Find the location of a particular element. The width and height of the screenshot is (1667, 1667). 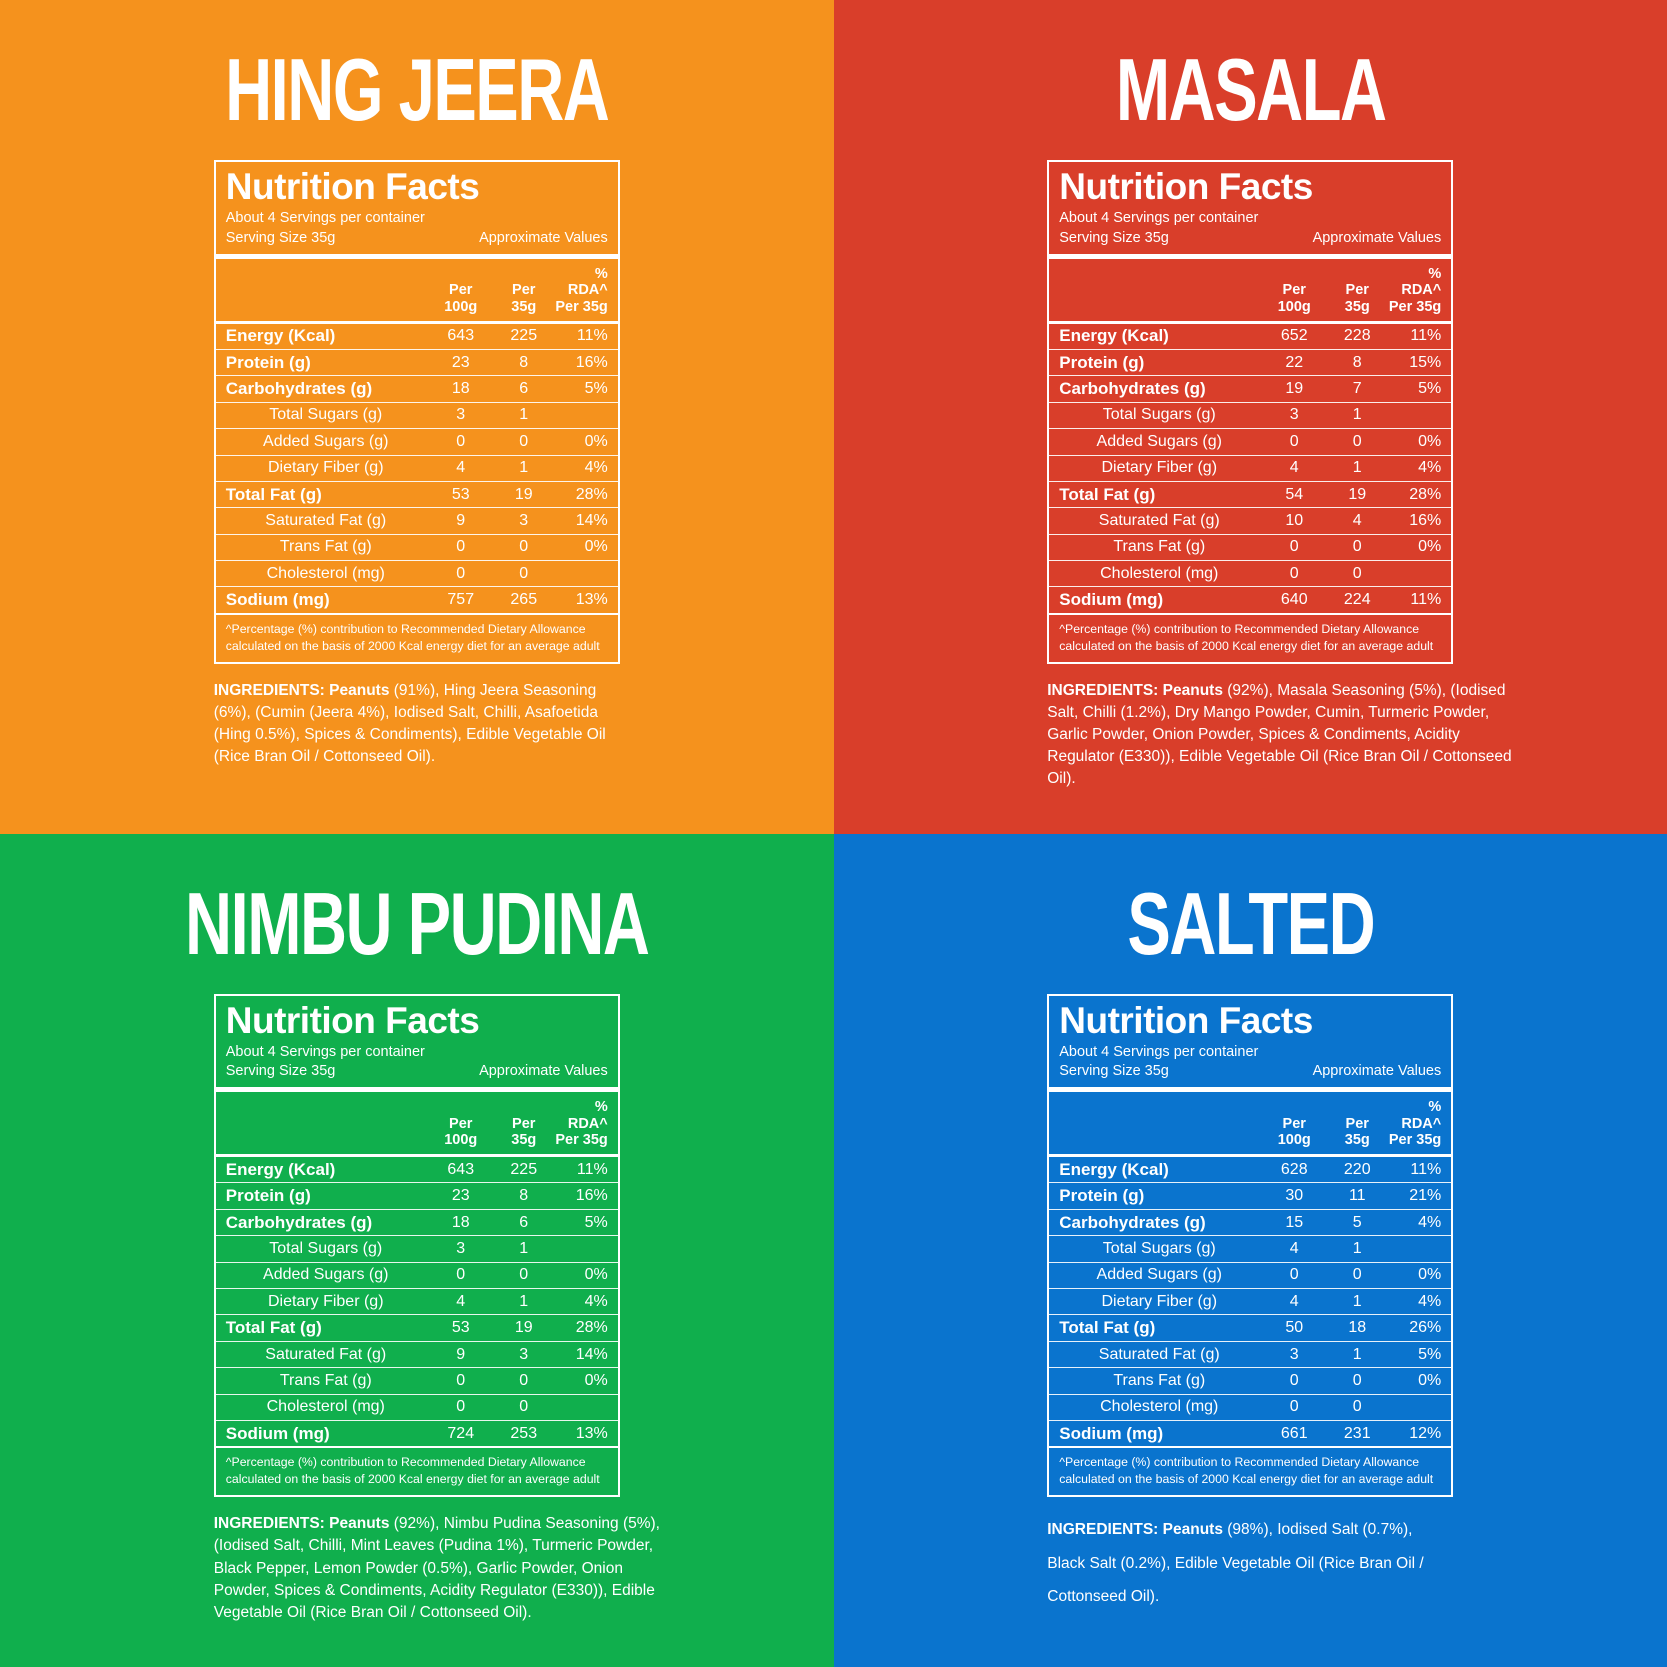

nutrient-row: Sodium (mg) 724 253 13% is located at coordinates (416, 1435).